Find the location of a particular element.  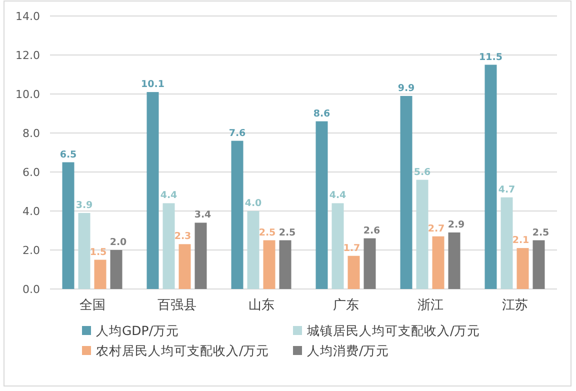

data-label: 11.5 is located at coordinates (490, 57).